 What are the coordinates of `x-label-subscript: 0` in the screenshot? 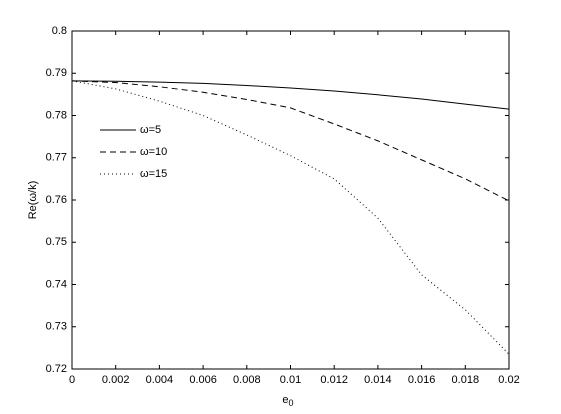 It's located at (291, 403).